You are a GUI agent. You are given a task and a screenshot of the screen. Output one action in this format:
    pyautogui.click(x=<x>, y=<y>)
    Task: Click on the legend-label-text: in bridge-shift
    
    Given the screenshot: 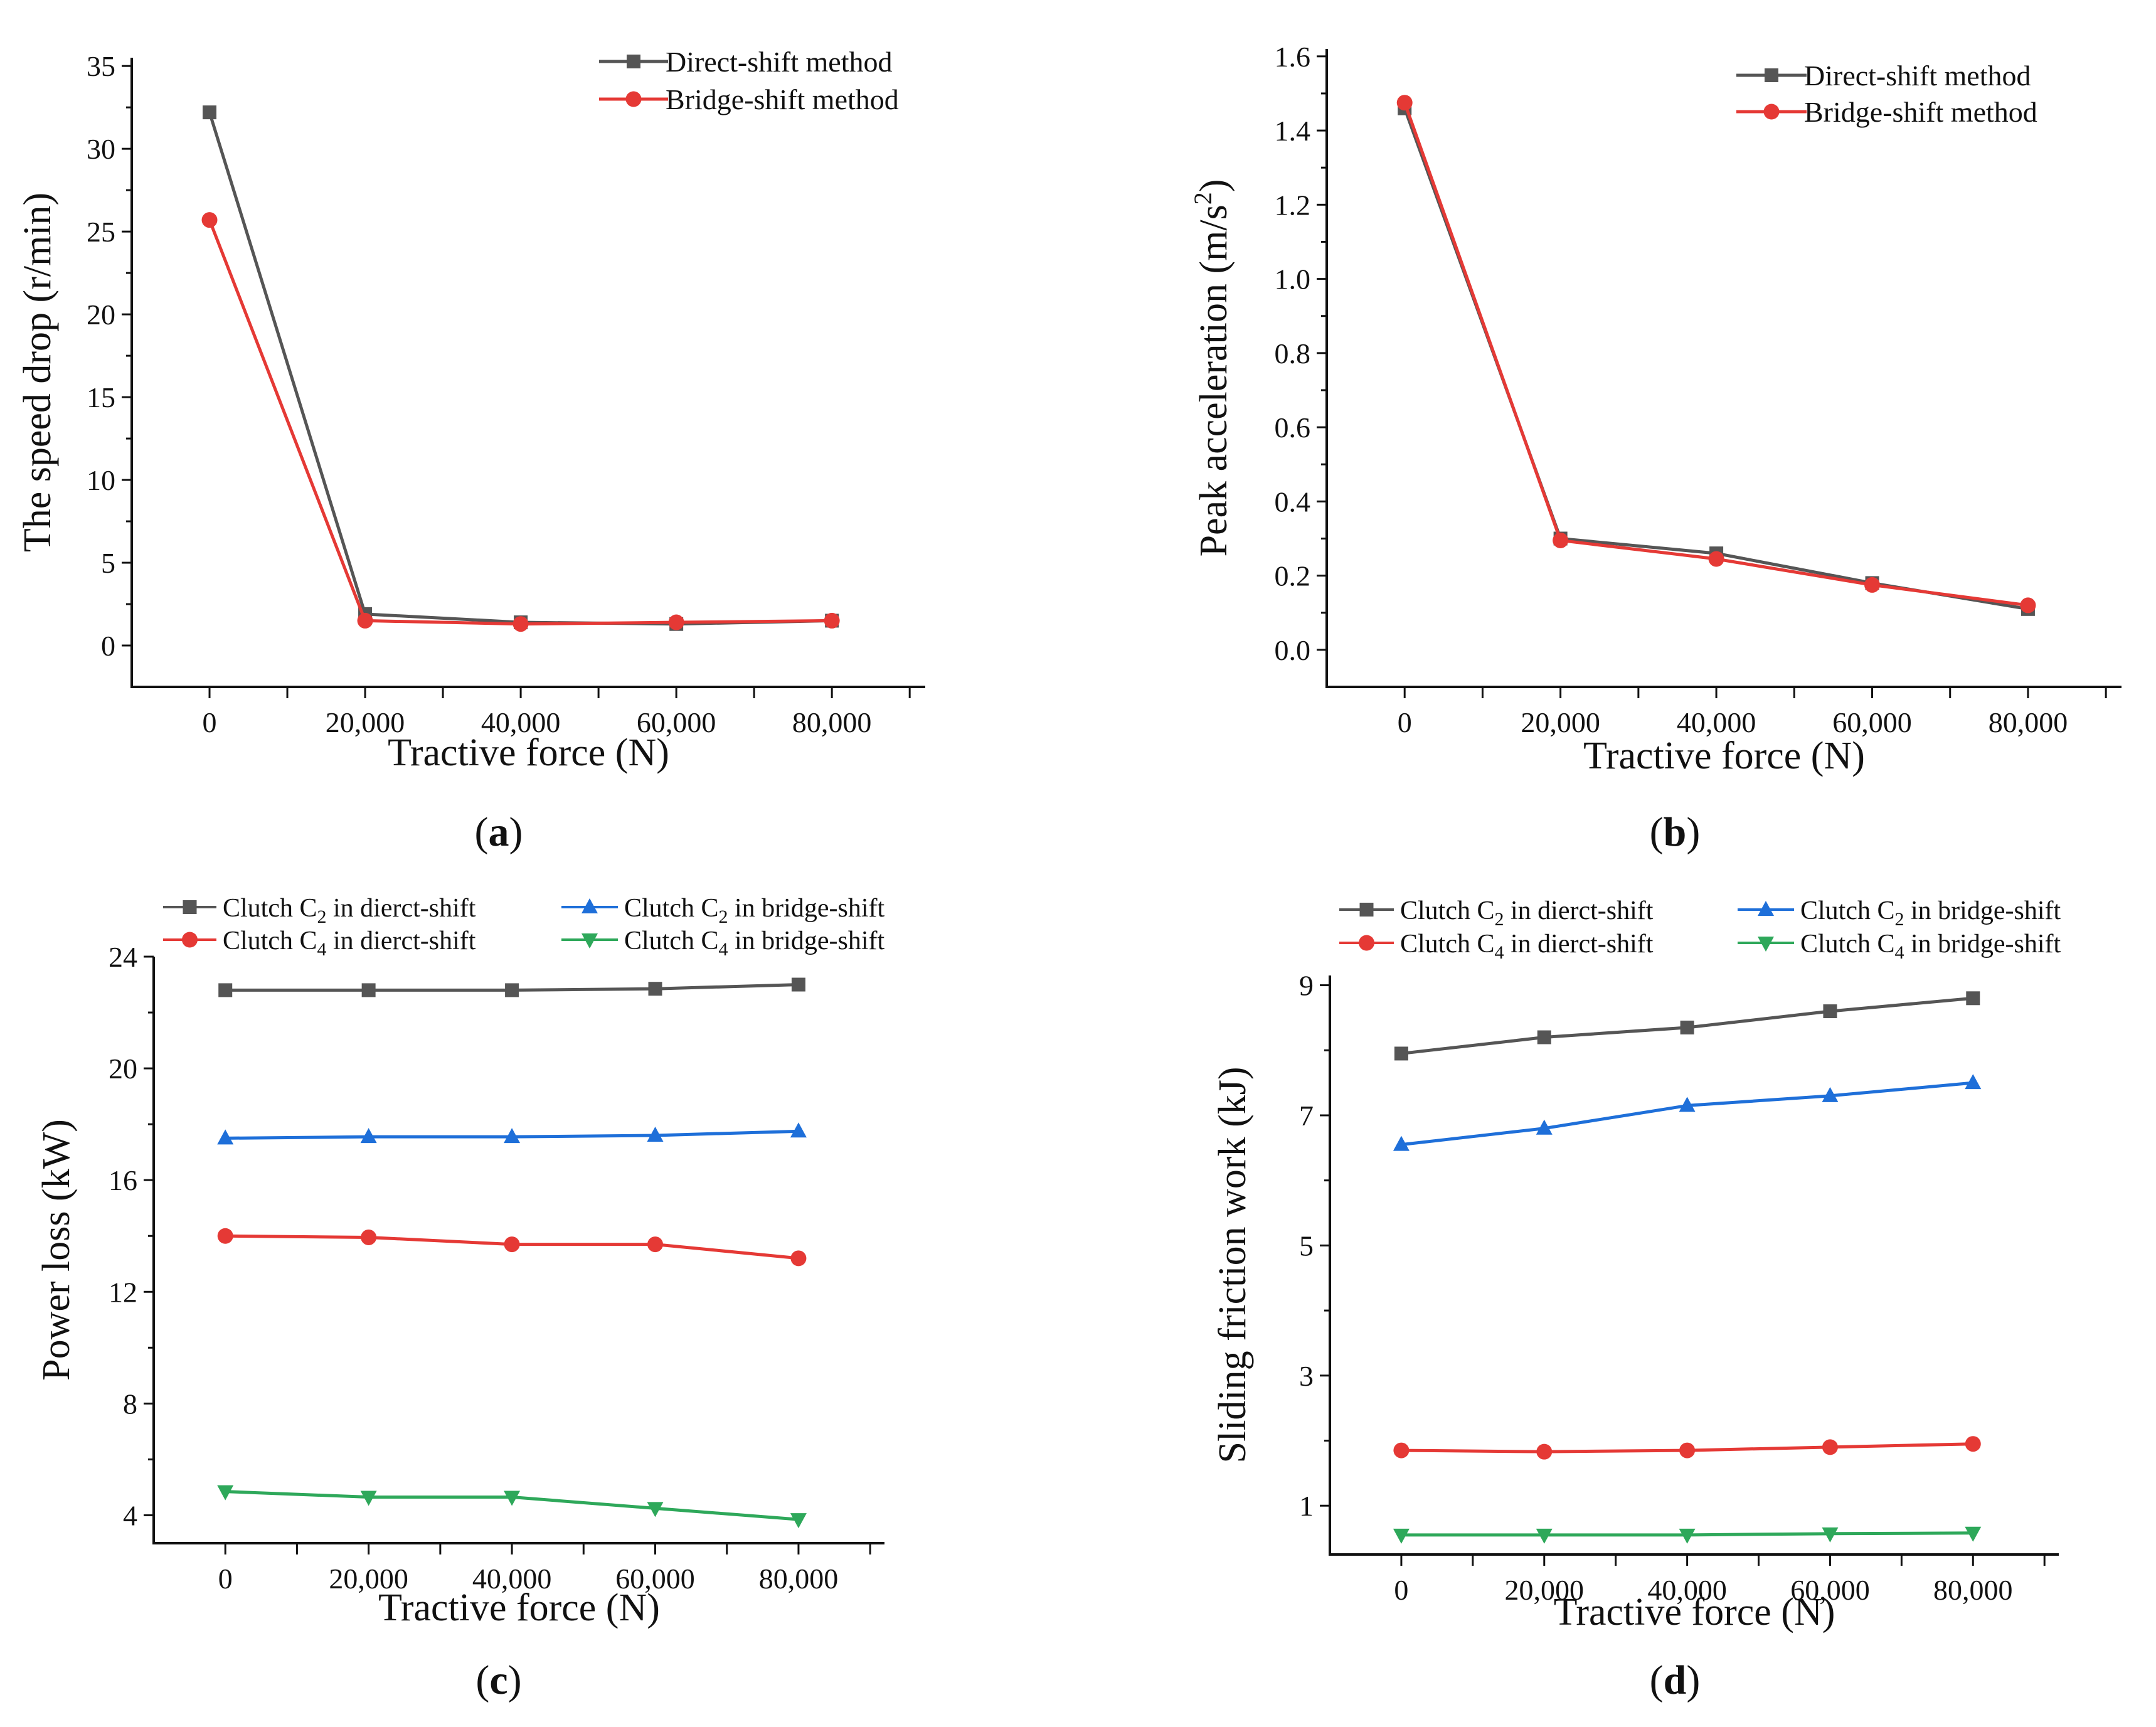 What is the action you would take?
    pyautogui.click(x=1982, y=910)
    